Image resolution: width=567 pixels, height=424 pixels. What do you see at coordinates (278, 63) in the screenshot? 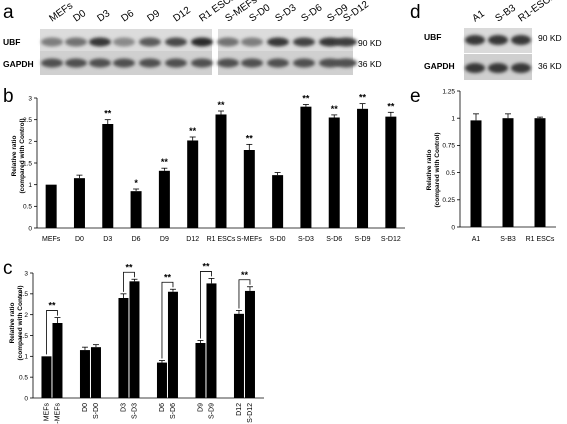
I see `blot-a-band-gapdh-s-d3` at bounding box center [278, 63].